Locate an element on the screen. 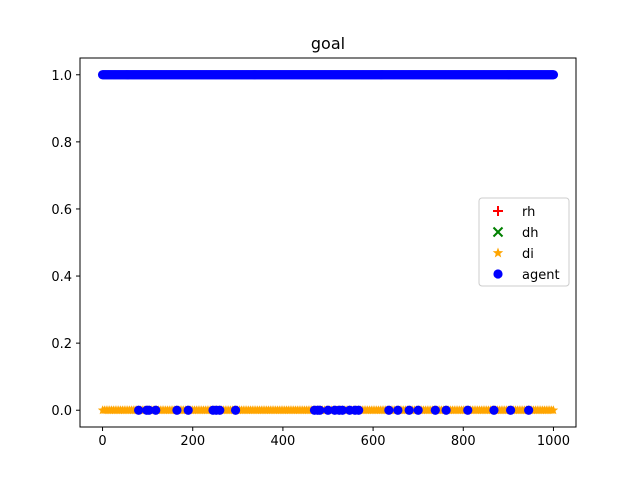 This screenshot has width=640, height=480. x-tick-label: 0 is located at coordinates (102, 441).